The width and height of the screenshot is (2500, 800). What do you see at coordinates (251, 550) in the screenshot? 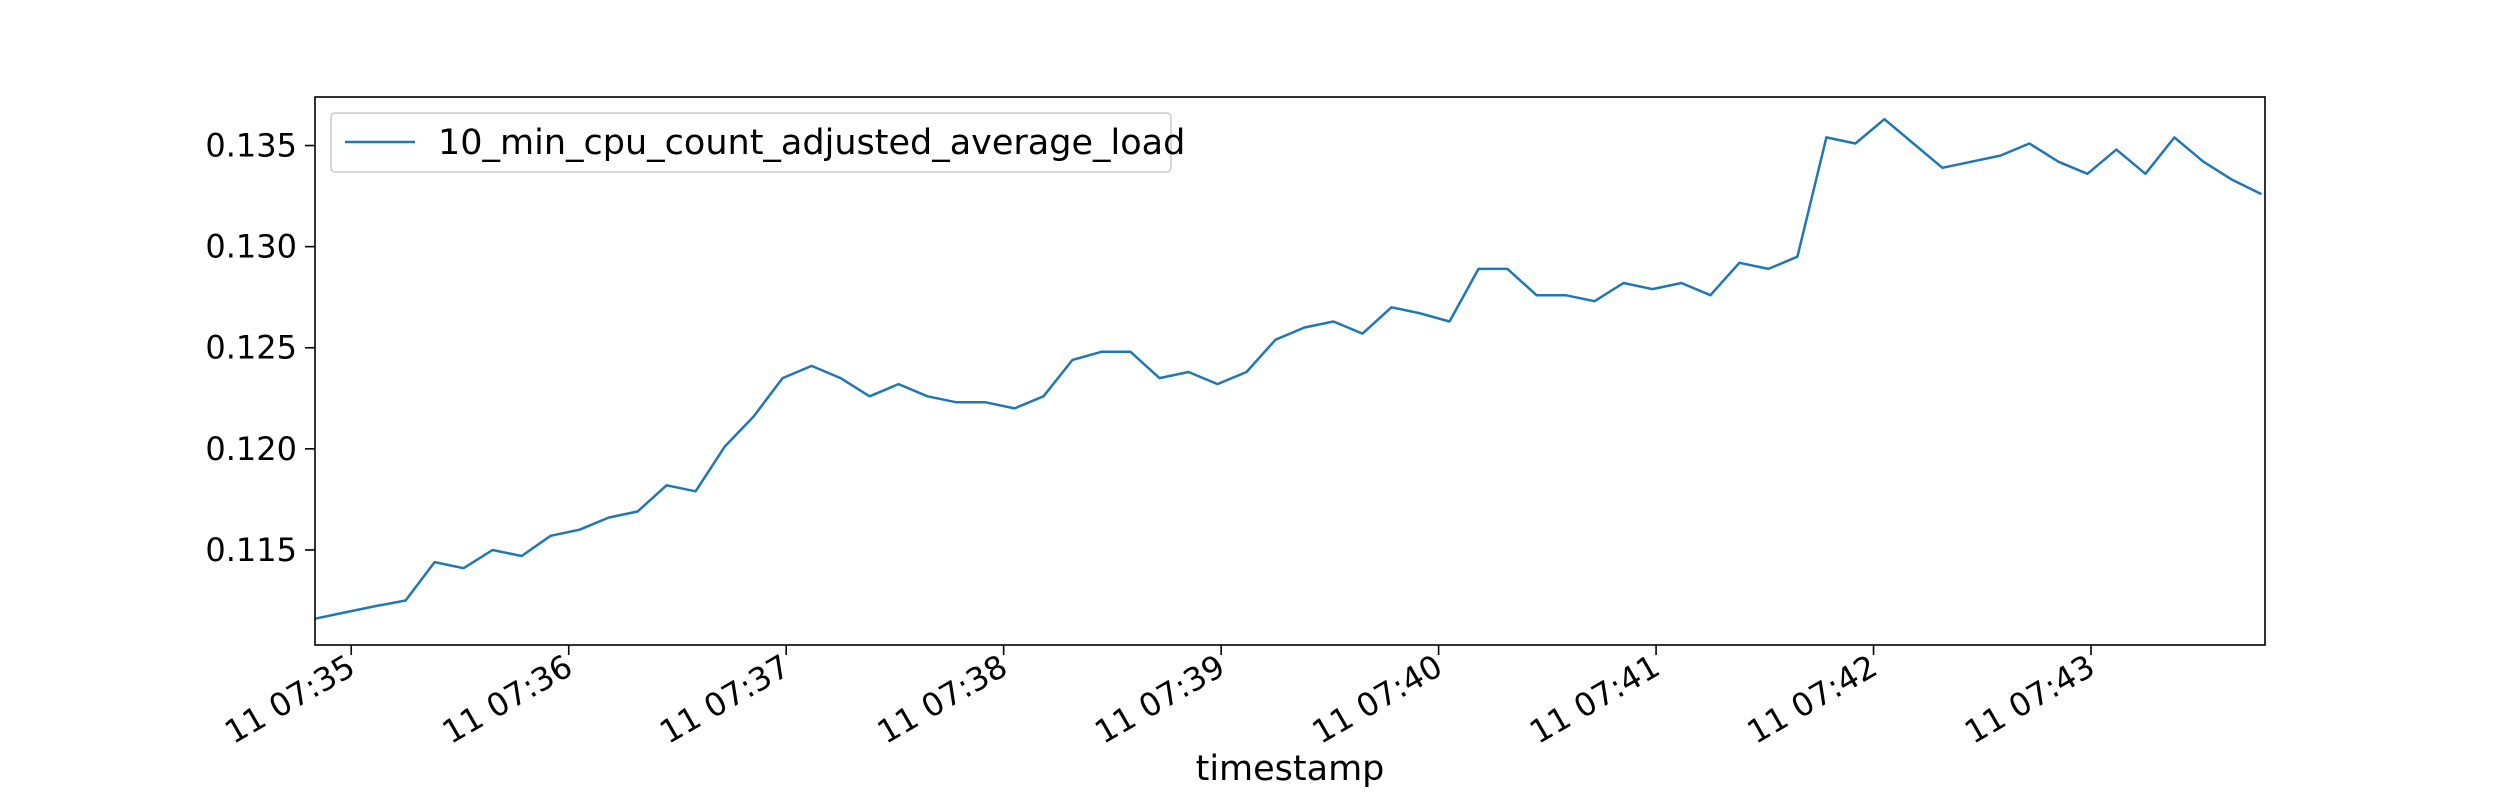
I see `y-tick-label: 0.115` at bounding box center [251, 550].